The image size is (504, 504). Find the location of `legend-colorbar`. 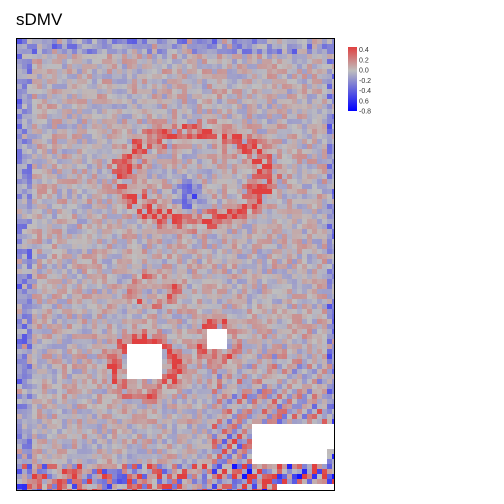

legend-colorbar is located at coordinates (352, 79).